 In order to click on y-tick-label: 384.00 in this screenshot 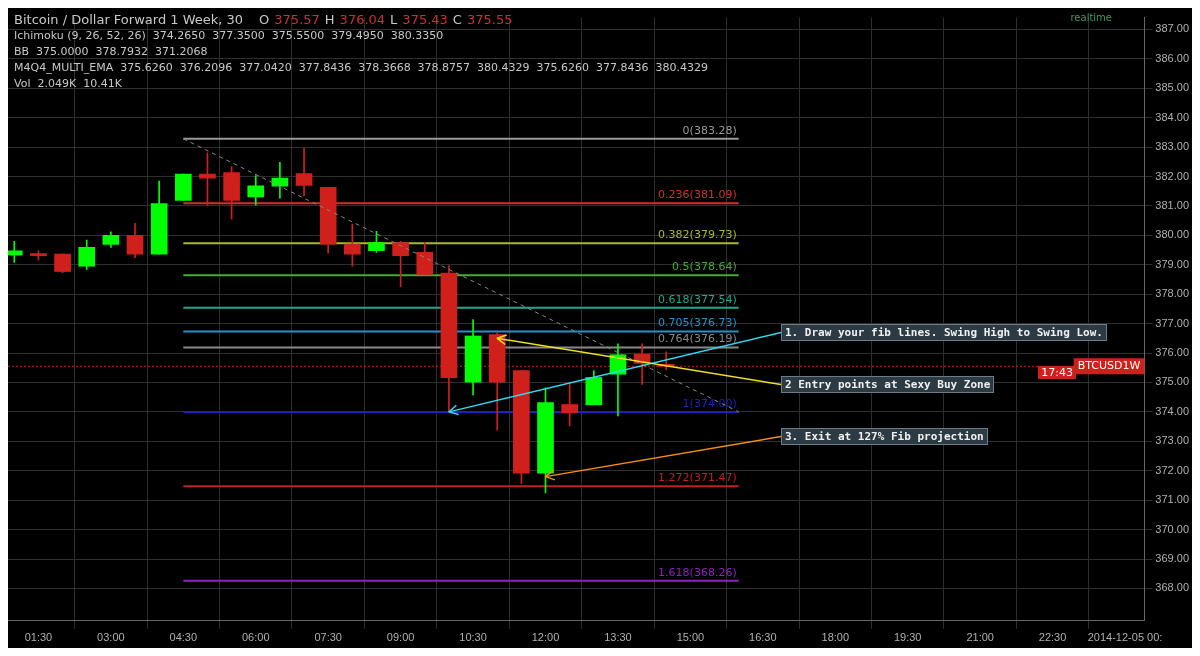, I will do `click(1172, 116)`.